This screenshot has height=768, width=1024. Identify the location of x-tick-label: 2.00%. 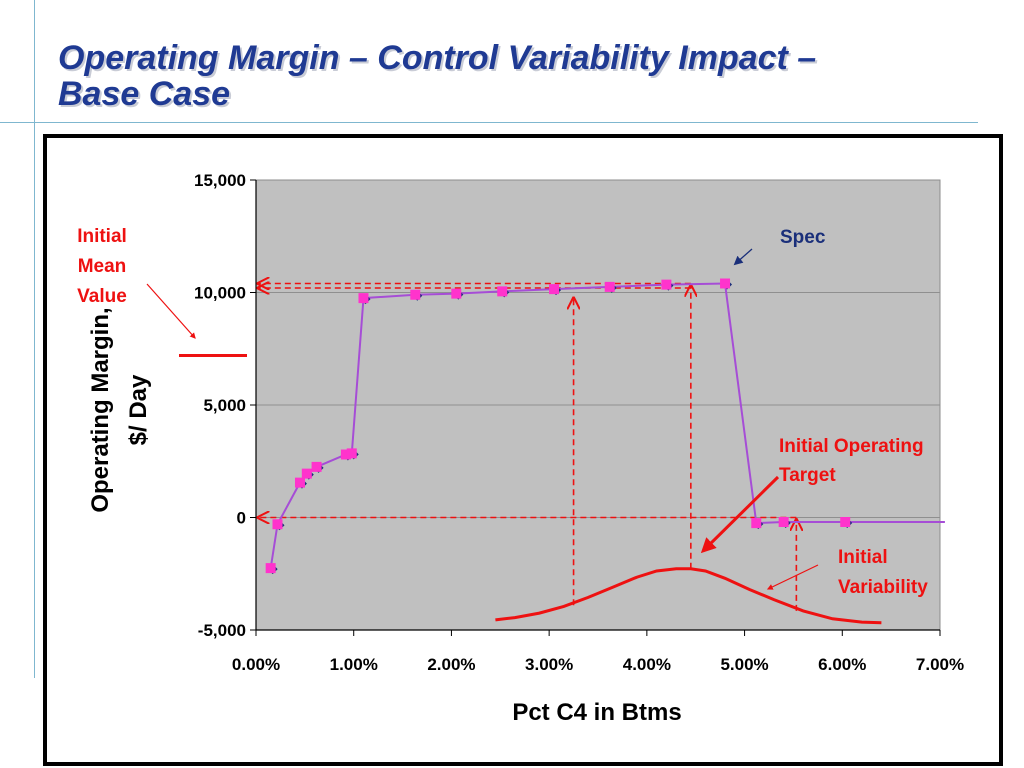
(451, 664).